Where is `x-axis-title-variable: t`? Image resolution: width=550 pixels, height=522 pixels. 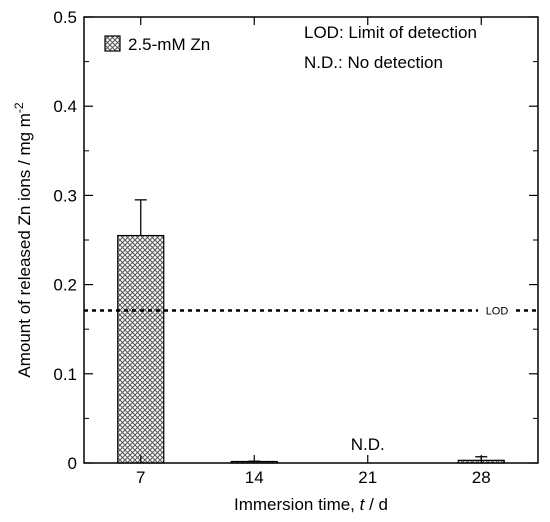
x-axis-title-variable: t is located at coordinates (363, 504).